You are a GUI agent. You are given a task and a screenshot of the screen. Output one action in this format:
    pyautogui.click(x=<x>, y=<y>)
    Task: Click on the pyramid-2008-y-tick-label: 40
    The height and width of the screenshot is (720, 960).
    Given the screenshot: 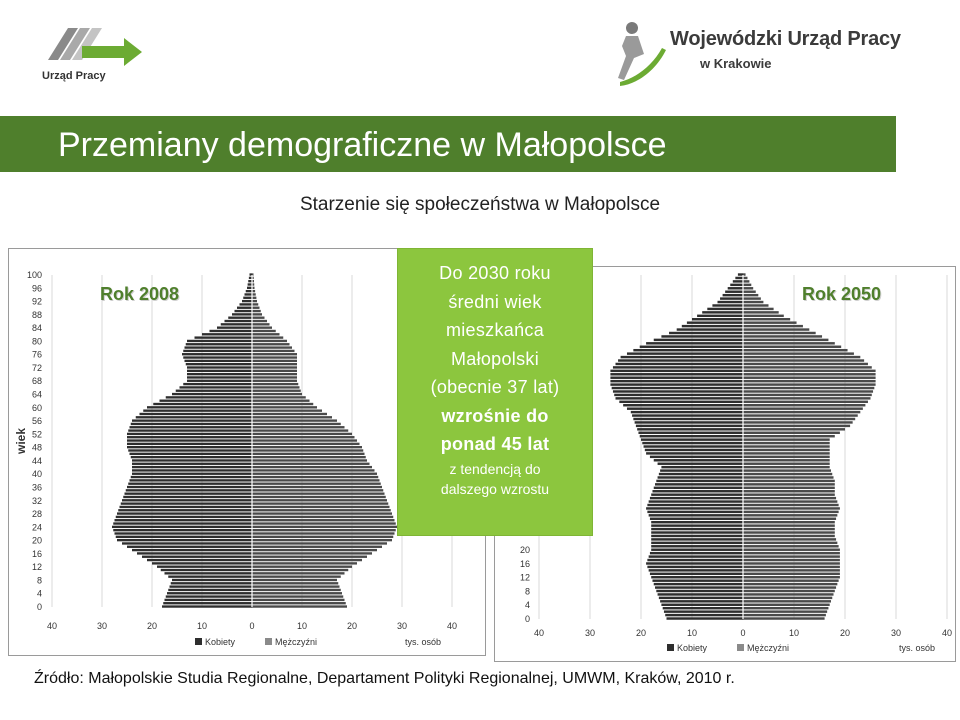 What is the action you would take?
    pyautogui.click(x=37, y=474)
    